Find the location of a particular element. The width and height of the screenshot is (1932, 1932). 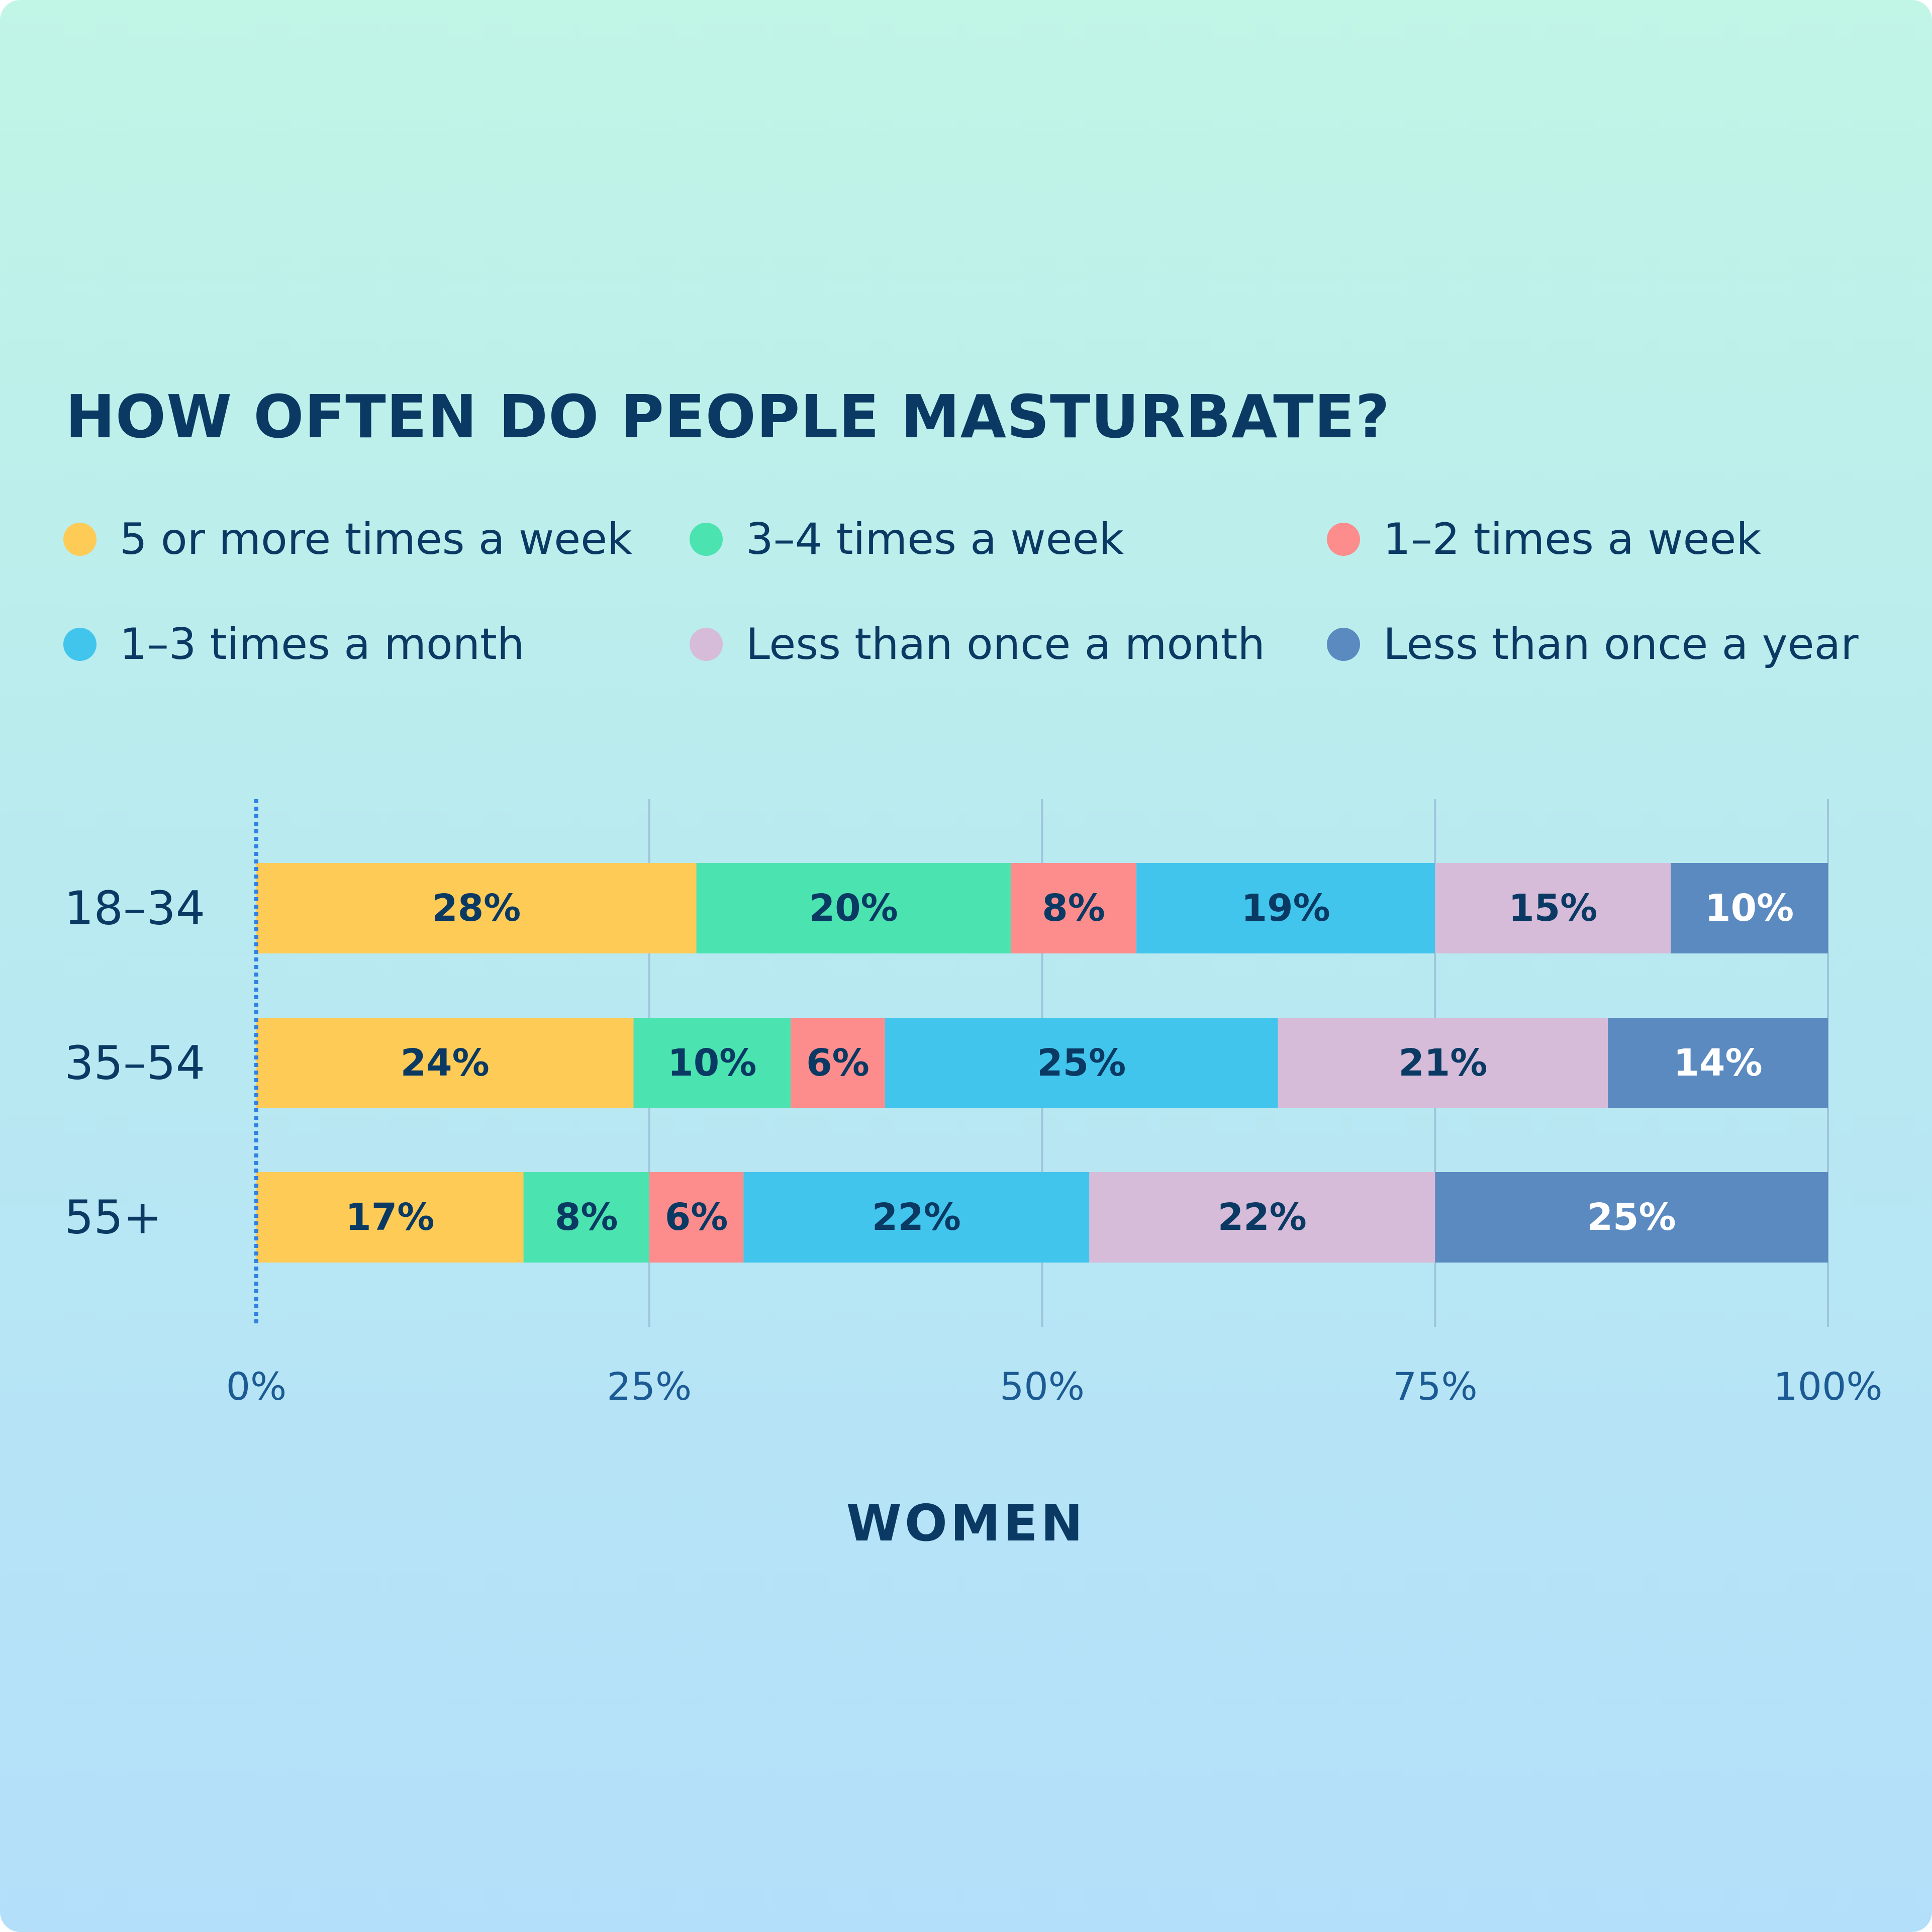

legend-item-less-than-monthly: Less than once a month is located at coordinates (977, 644).